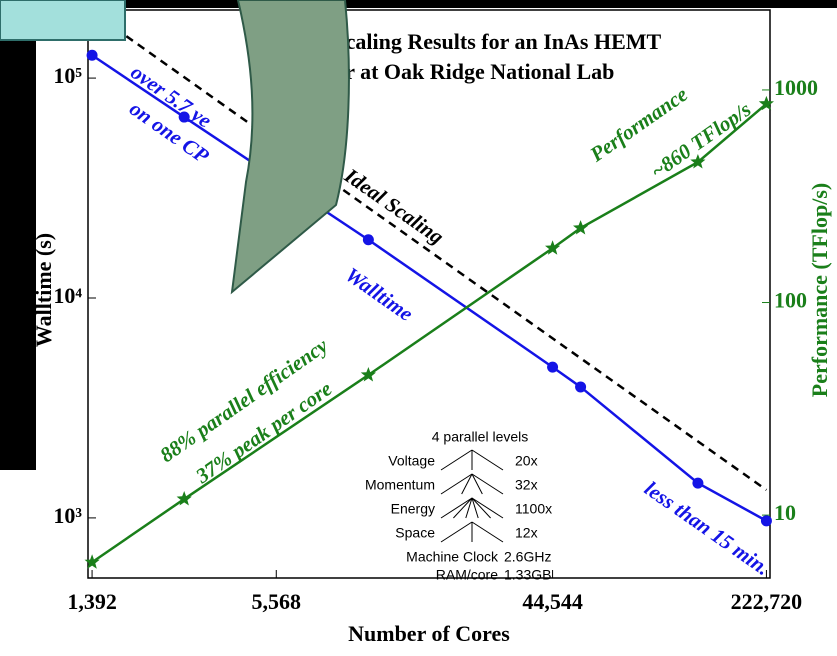  I want to click on title-line: nar at Oak Ridge National Lab, so click(468, 71).